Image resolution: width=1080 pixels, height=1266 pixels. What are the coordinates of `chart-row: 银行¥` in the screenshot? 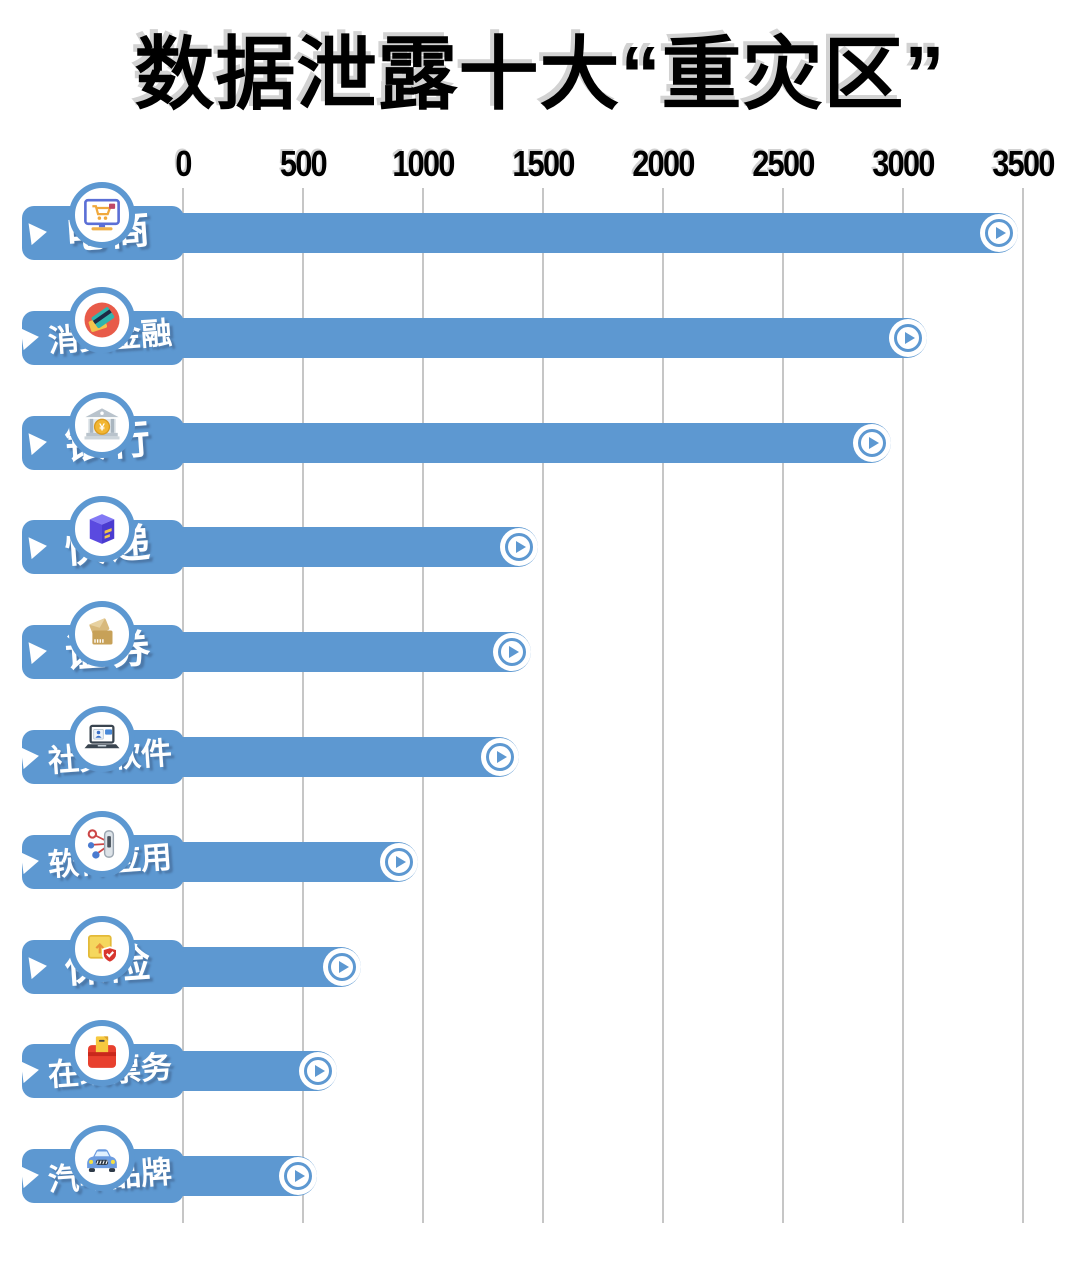 It's located at (540, 443).